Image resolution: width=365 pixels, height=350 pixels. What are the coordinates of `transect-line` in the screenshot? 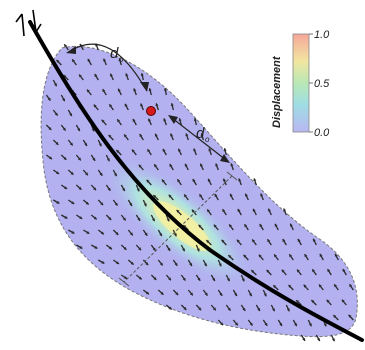 It's located at (178, 229).